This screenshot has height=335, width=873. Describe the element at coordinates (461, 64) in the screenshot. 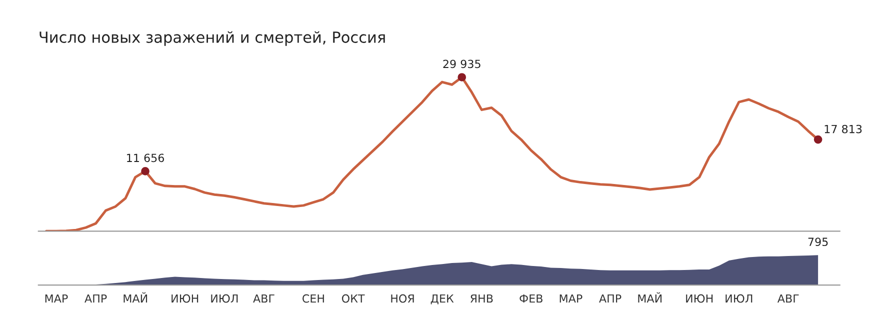

I see `data-label: 29 935` at that location.